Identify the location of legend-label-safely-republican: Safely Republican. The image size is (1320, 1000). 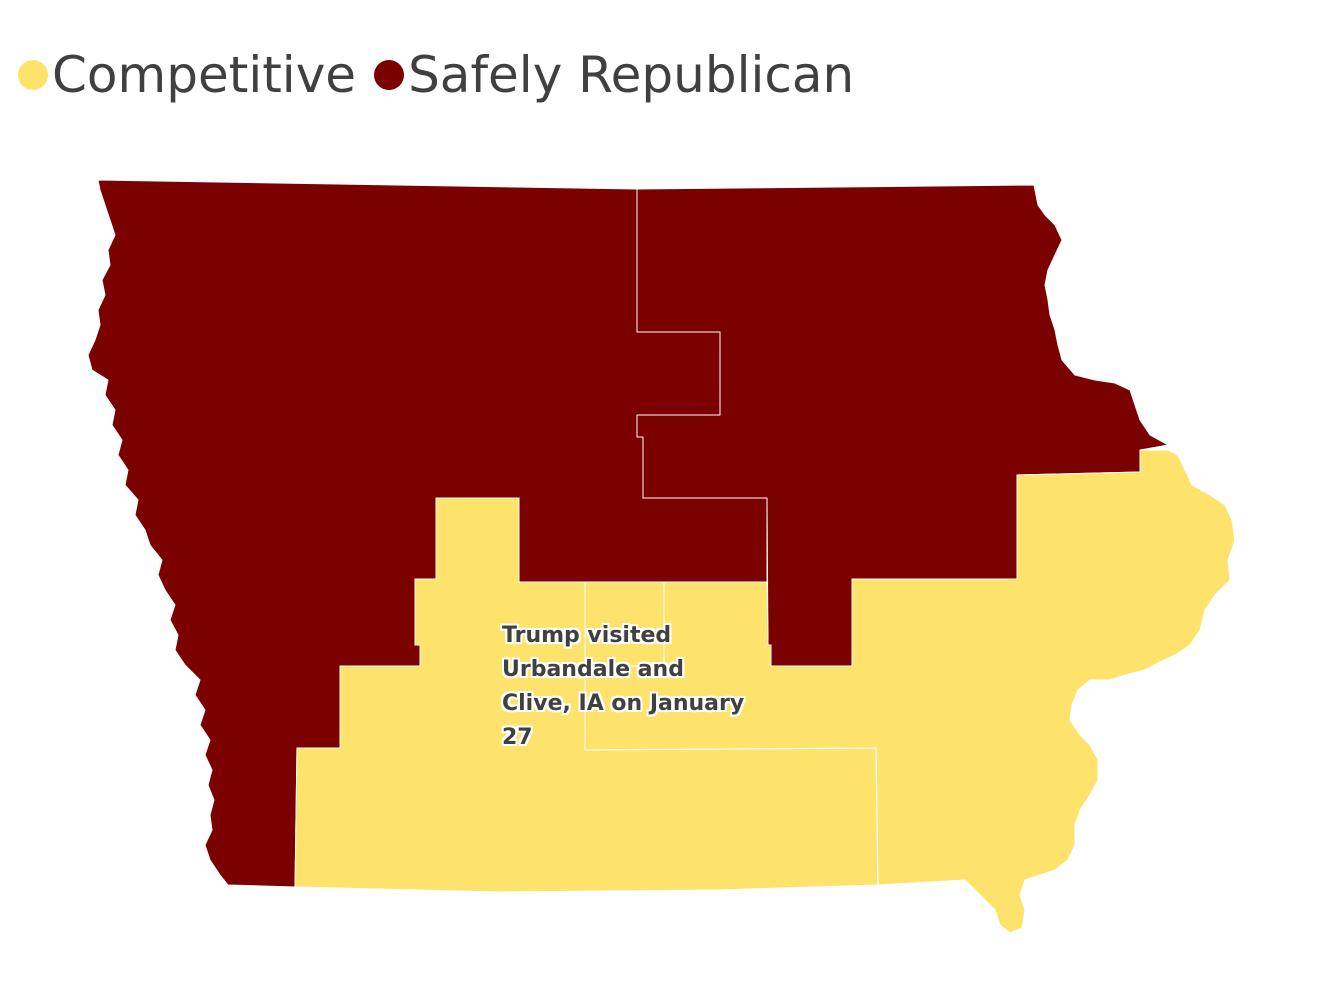
(631, 75).